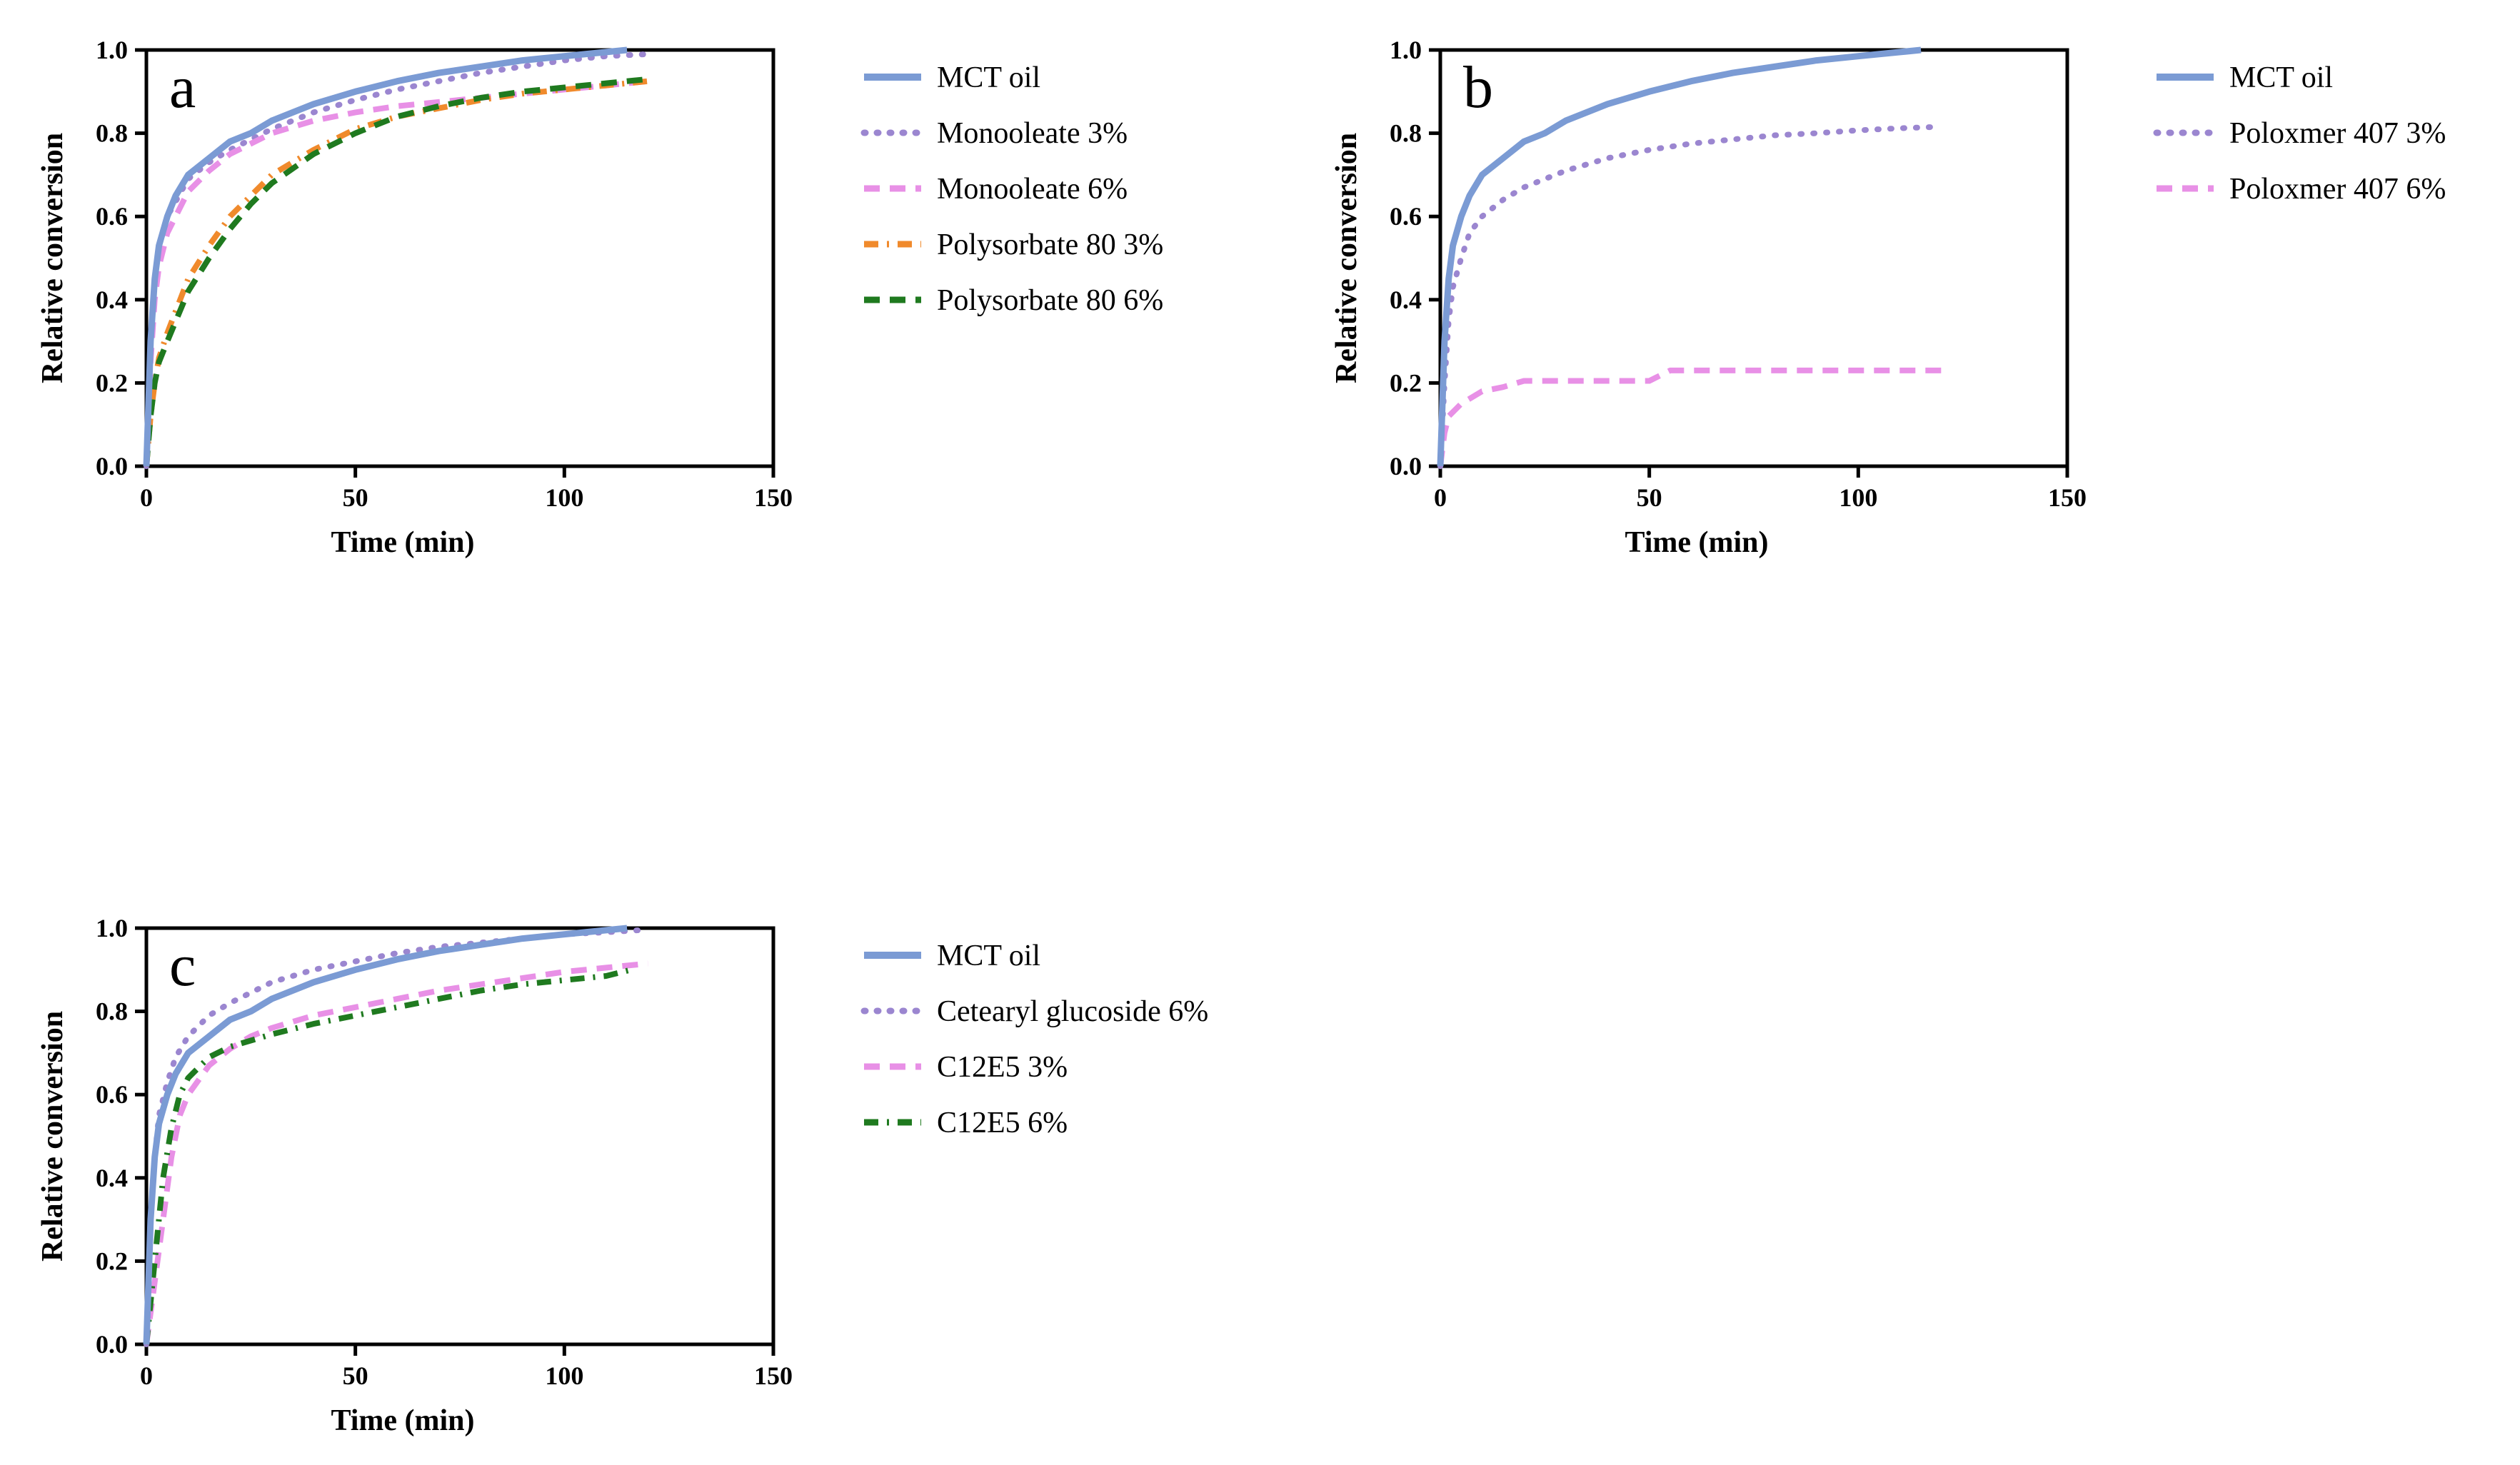  Describe the element at coordinates (1072, 1011) in the screenshot. I see `legend-label: Cetearyl glucoside 6%` at that location.